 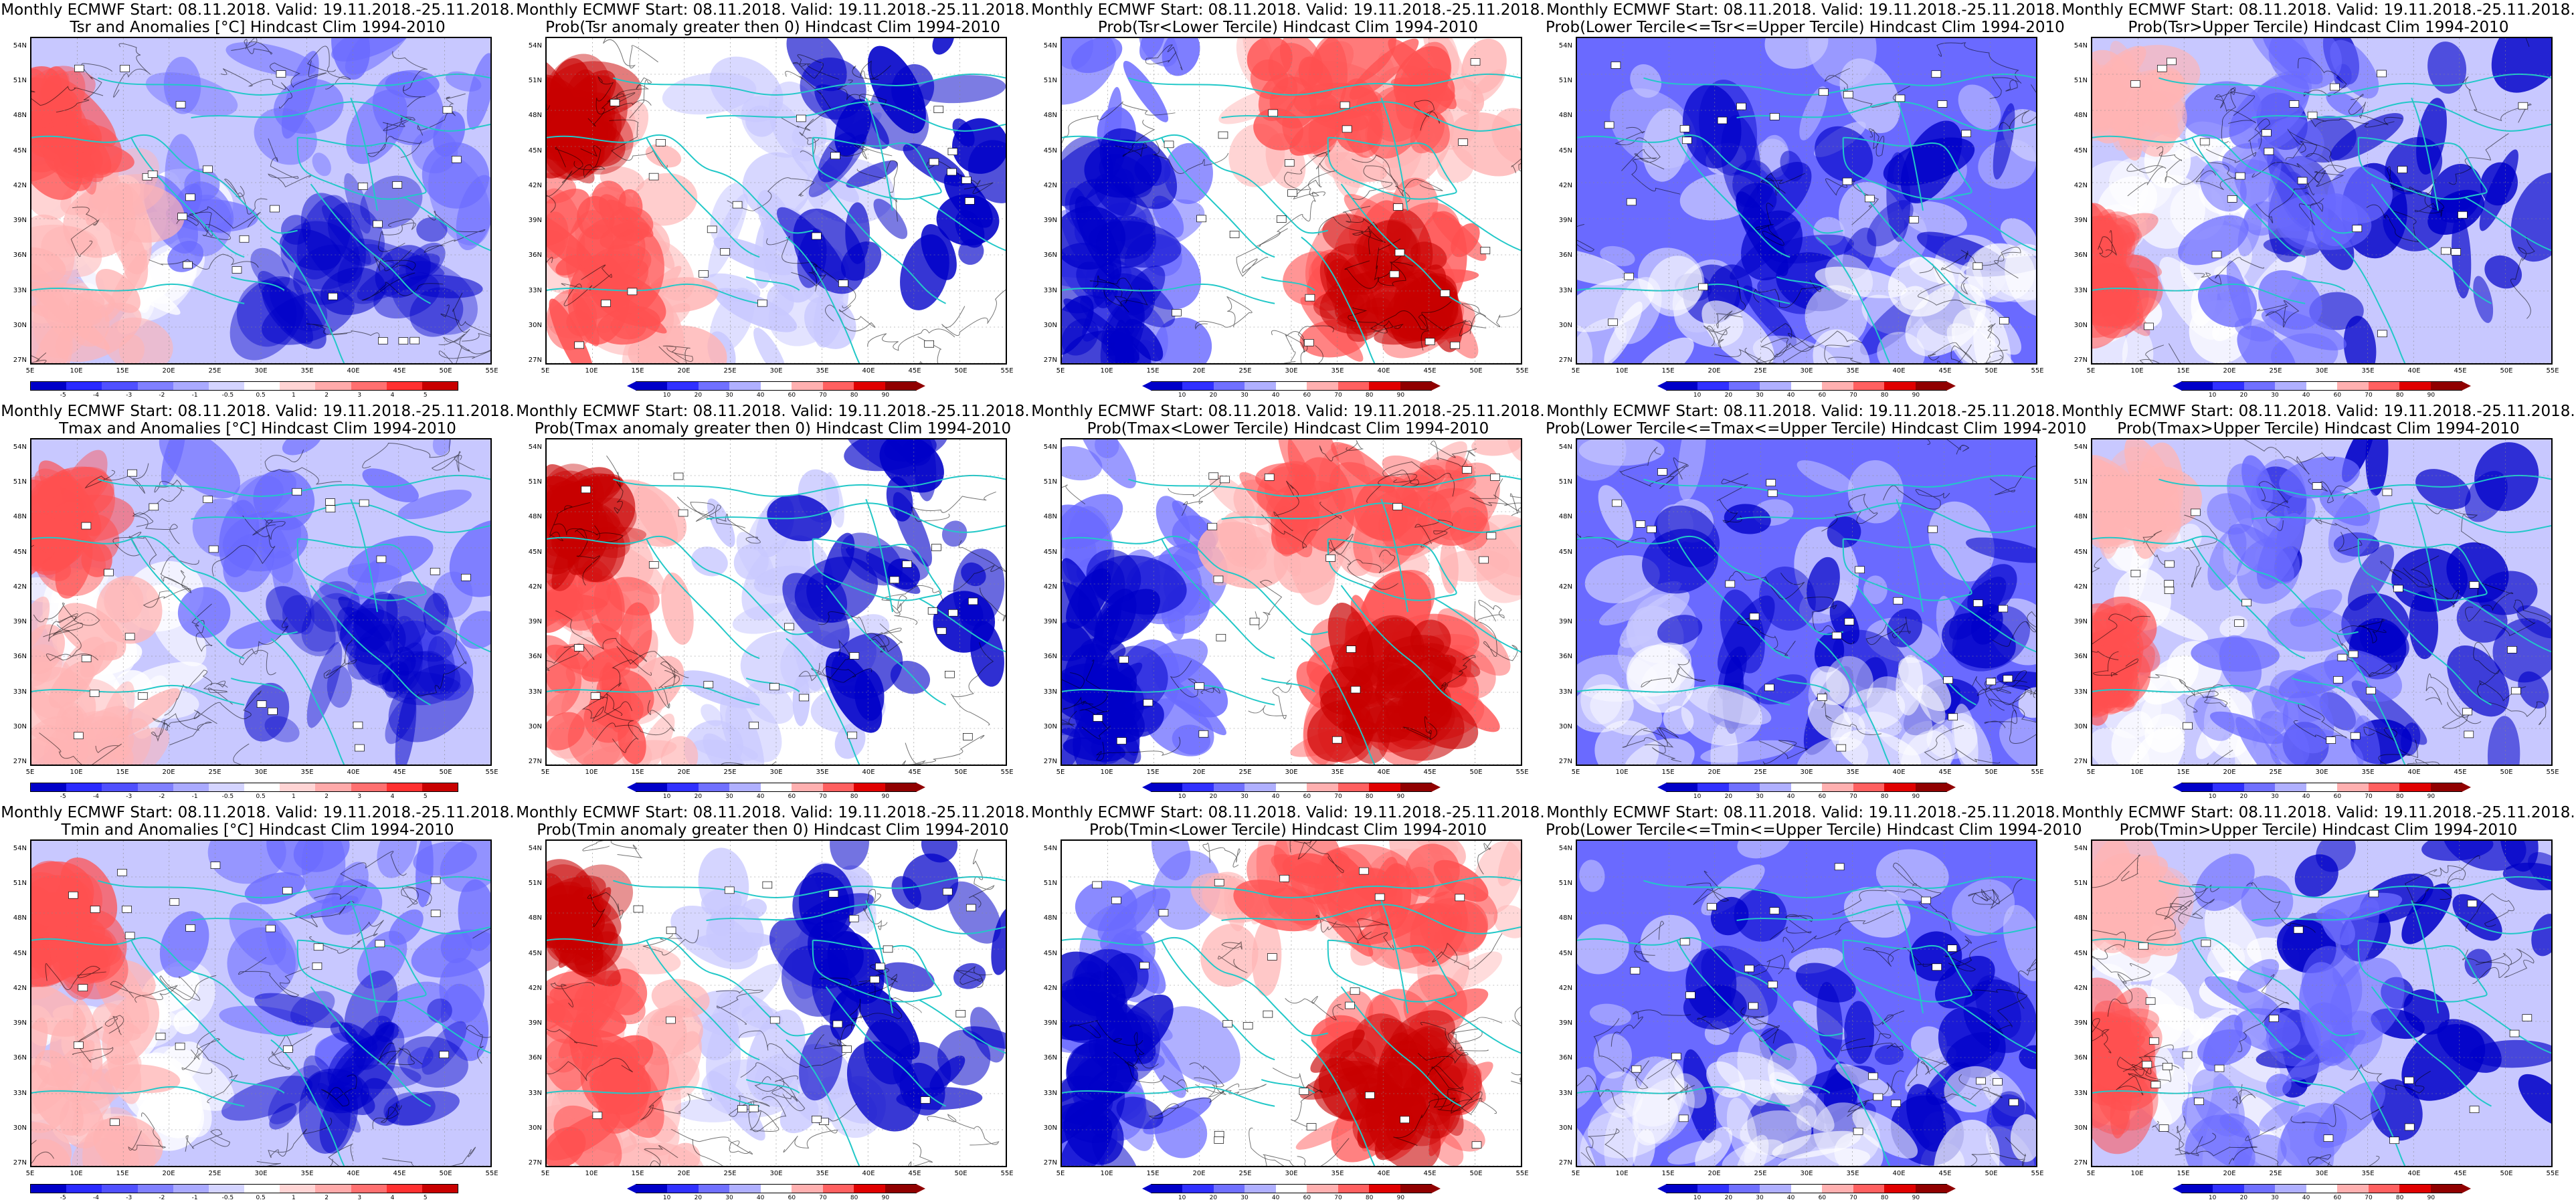 What do you see at coordinates (425, 796) in the screenshot?
I see `colorbar-tick-label: 5` at bounding box center [425, 796].